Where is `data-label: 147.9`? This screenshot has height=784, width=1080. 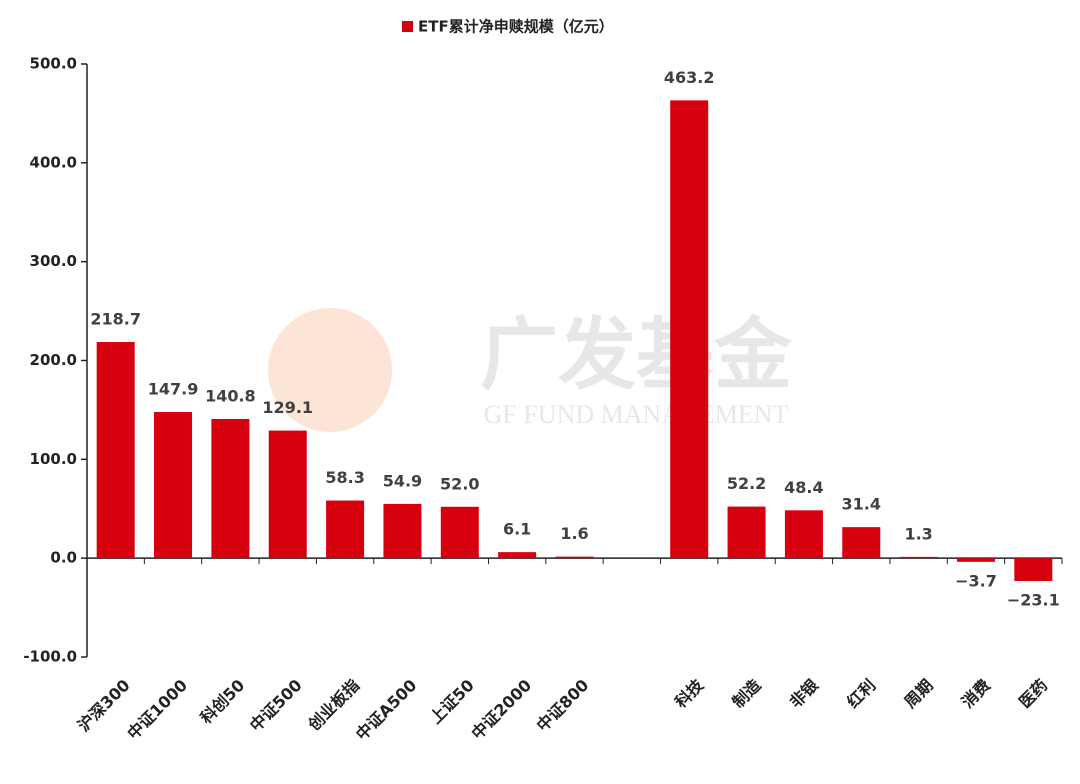
data-label: 147.9 is located at coordinates (173, 388).